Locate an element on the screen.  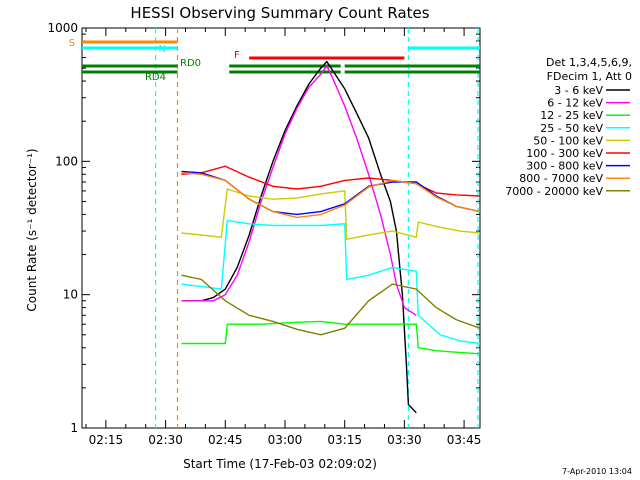
x-tick-label-5: 03:30 is located at coordinates (404, 440).